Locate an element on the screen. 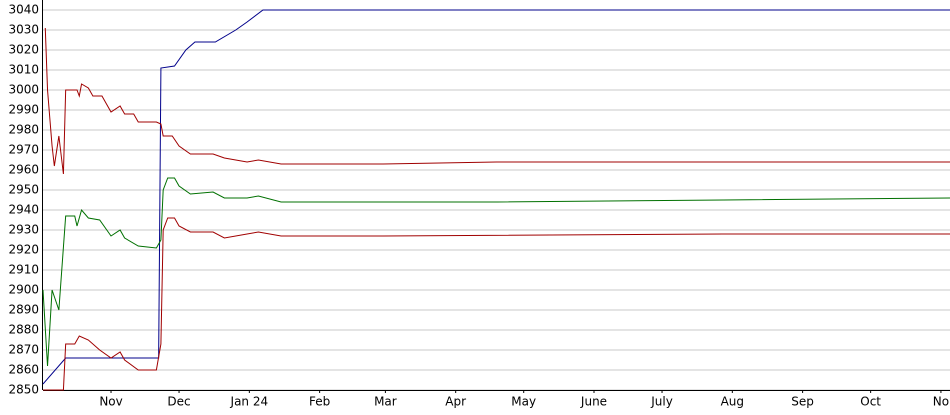 Image resolution: width=950 pixels, height=415 pixels. y-tick-label: 2870 is located at coordinates (23, 350).